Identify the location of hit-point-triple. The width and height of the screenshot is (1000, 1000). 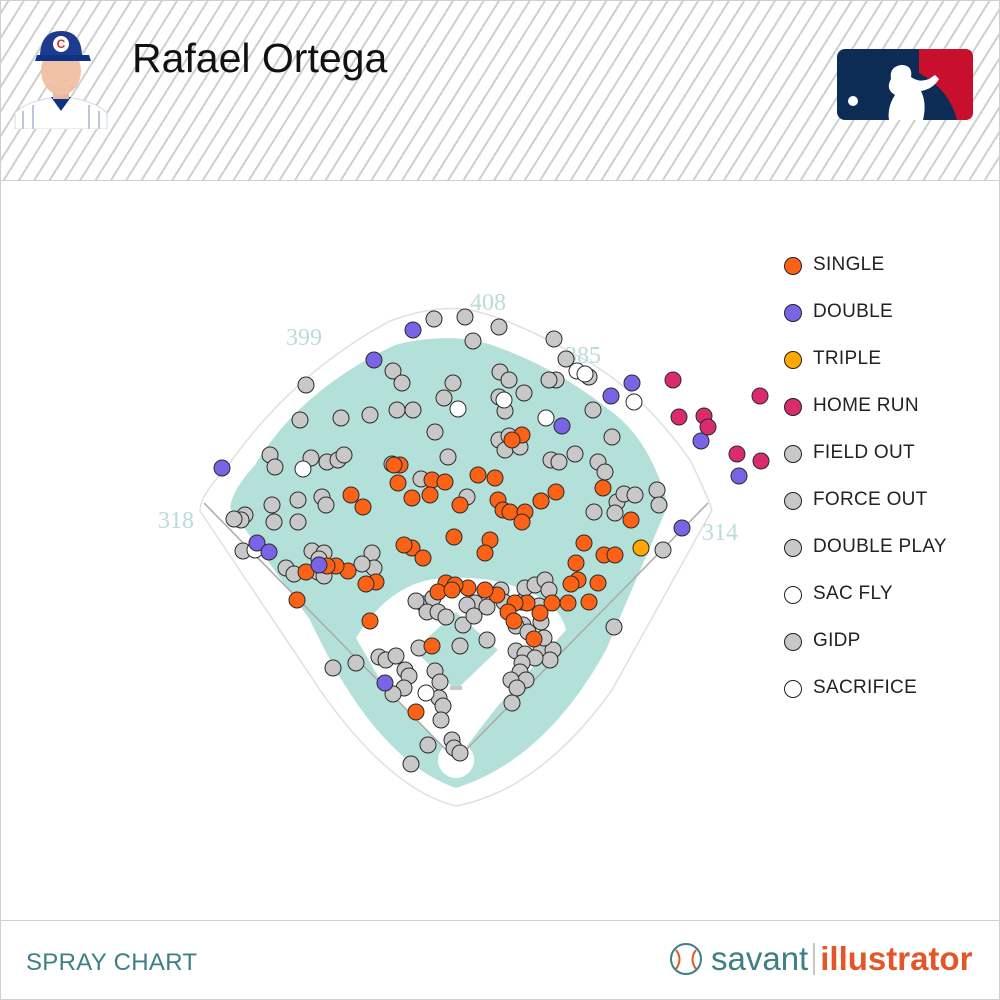
(641, 548).